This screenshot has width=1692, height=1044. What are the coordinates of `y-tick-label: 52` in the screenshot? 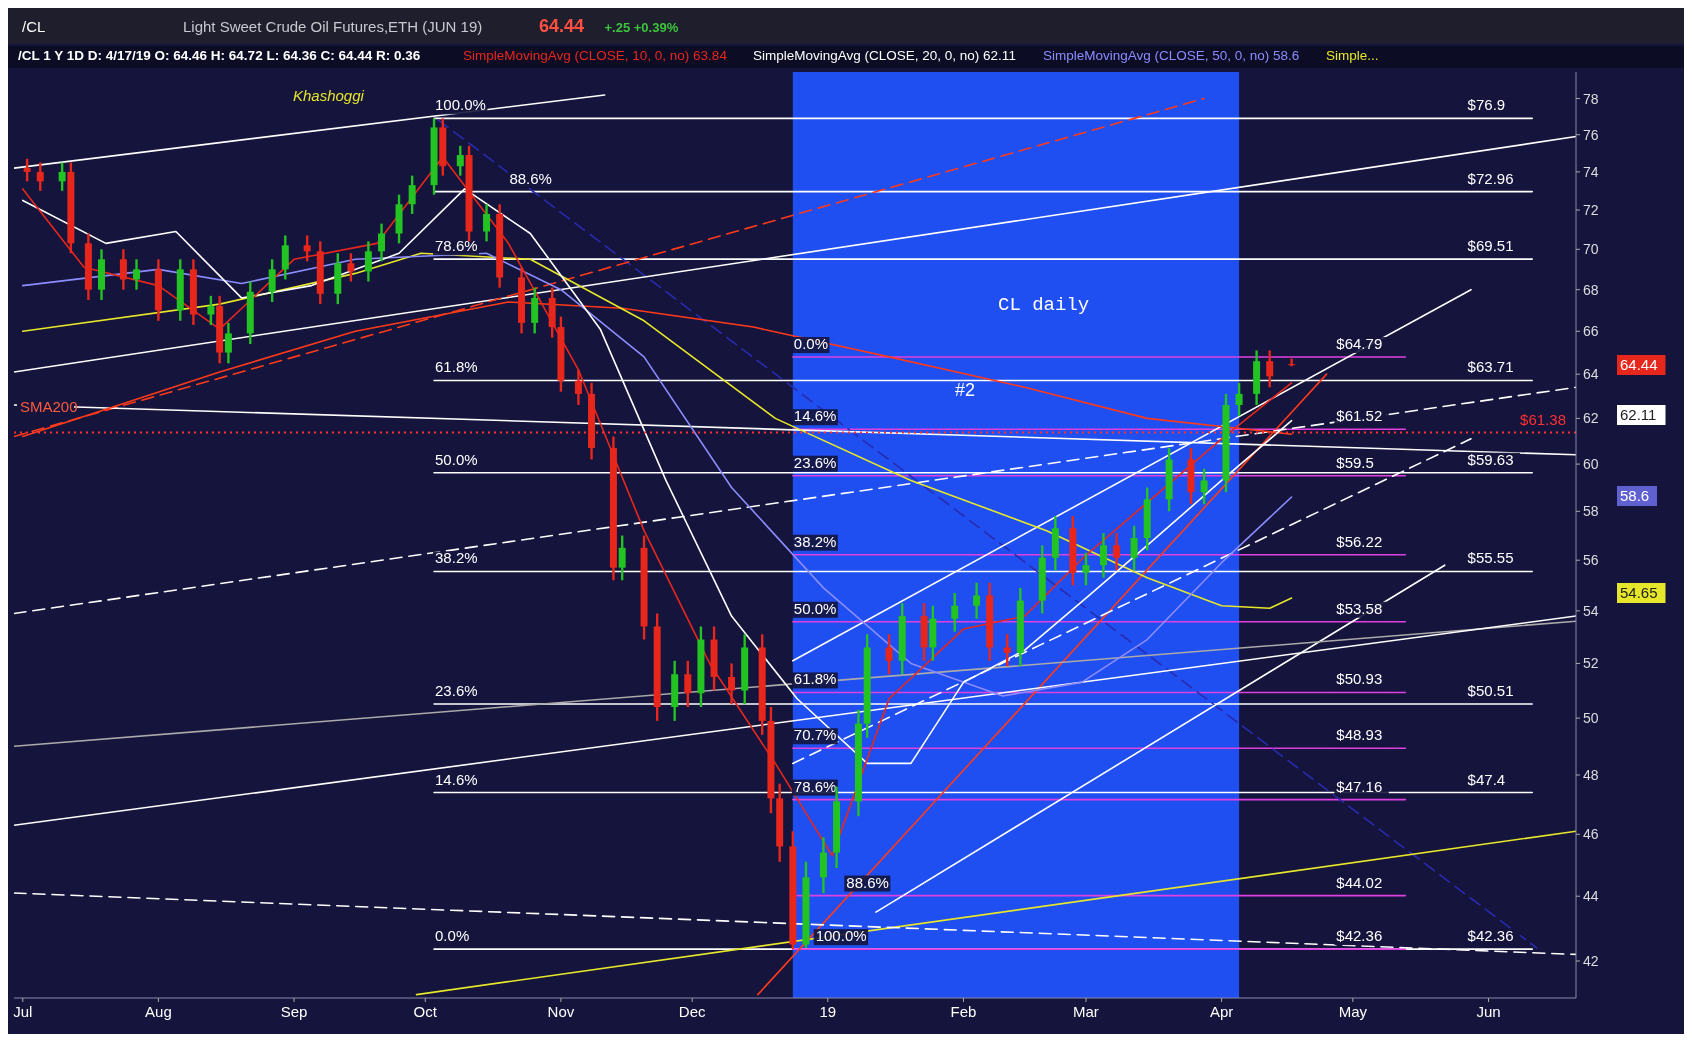 It's located at (1591, 663).